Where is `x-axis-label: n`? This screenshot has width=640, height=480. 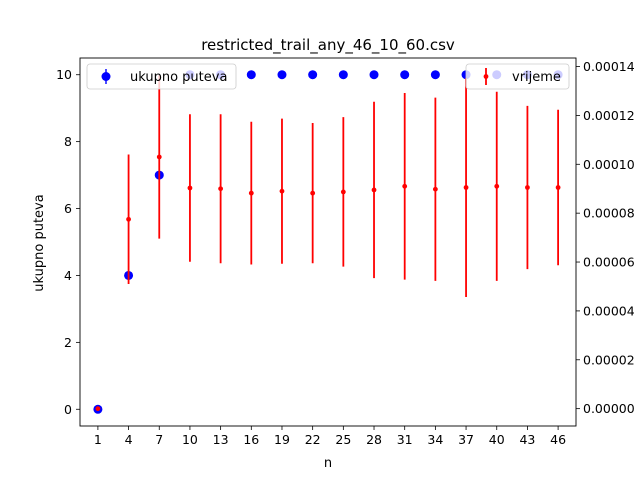
x-axis-label: n is located at coordinates (328, 463).